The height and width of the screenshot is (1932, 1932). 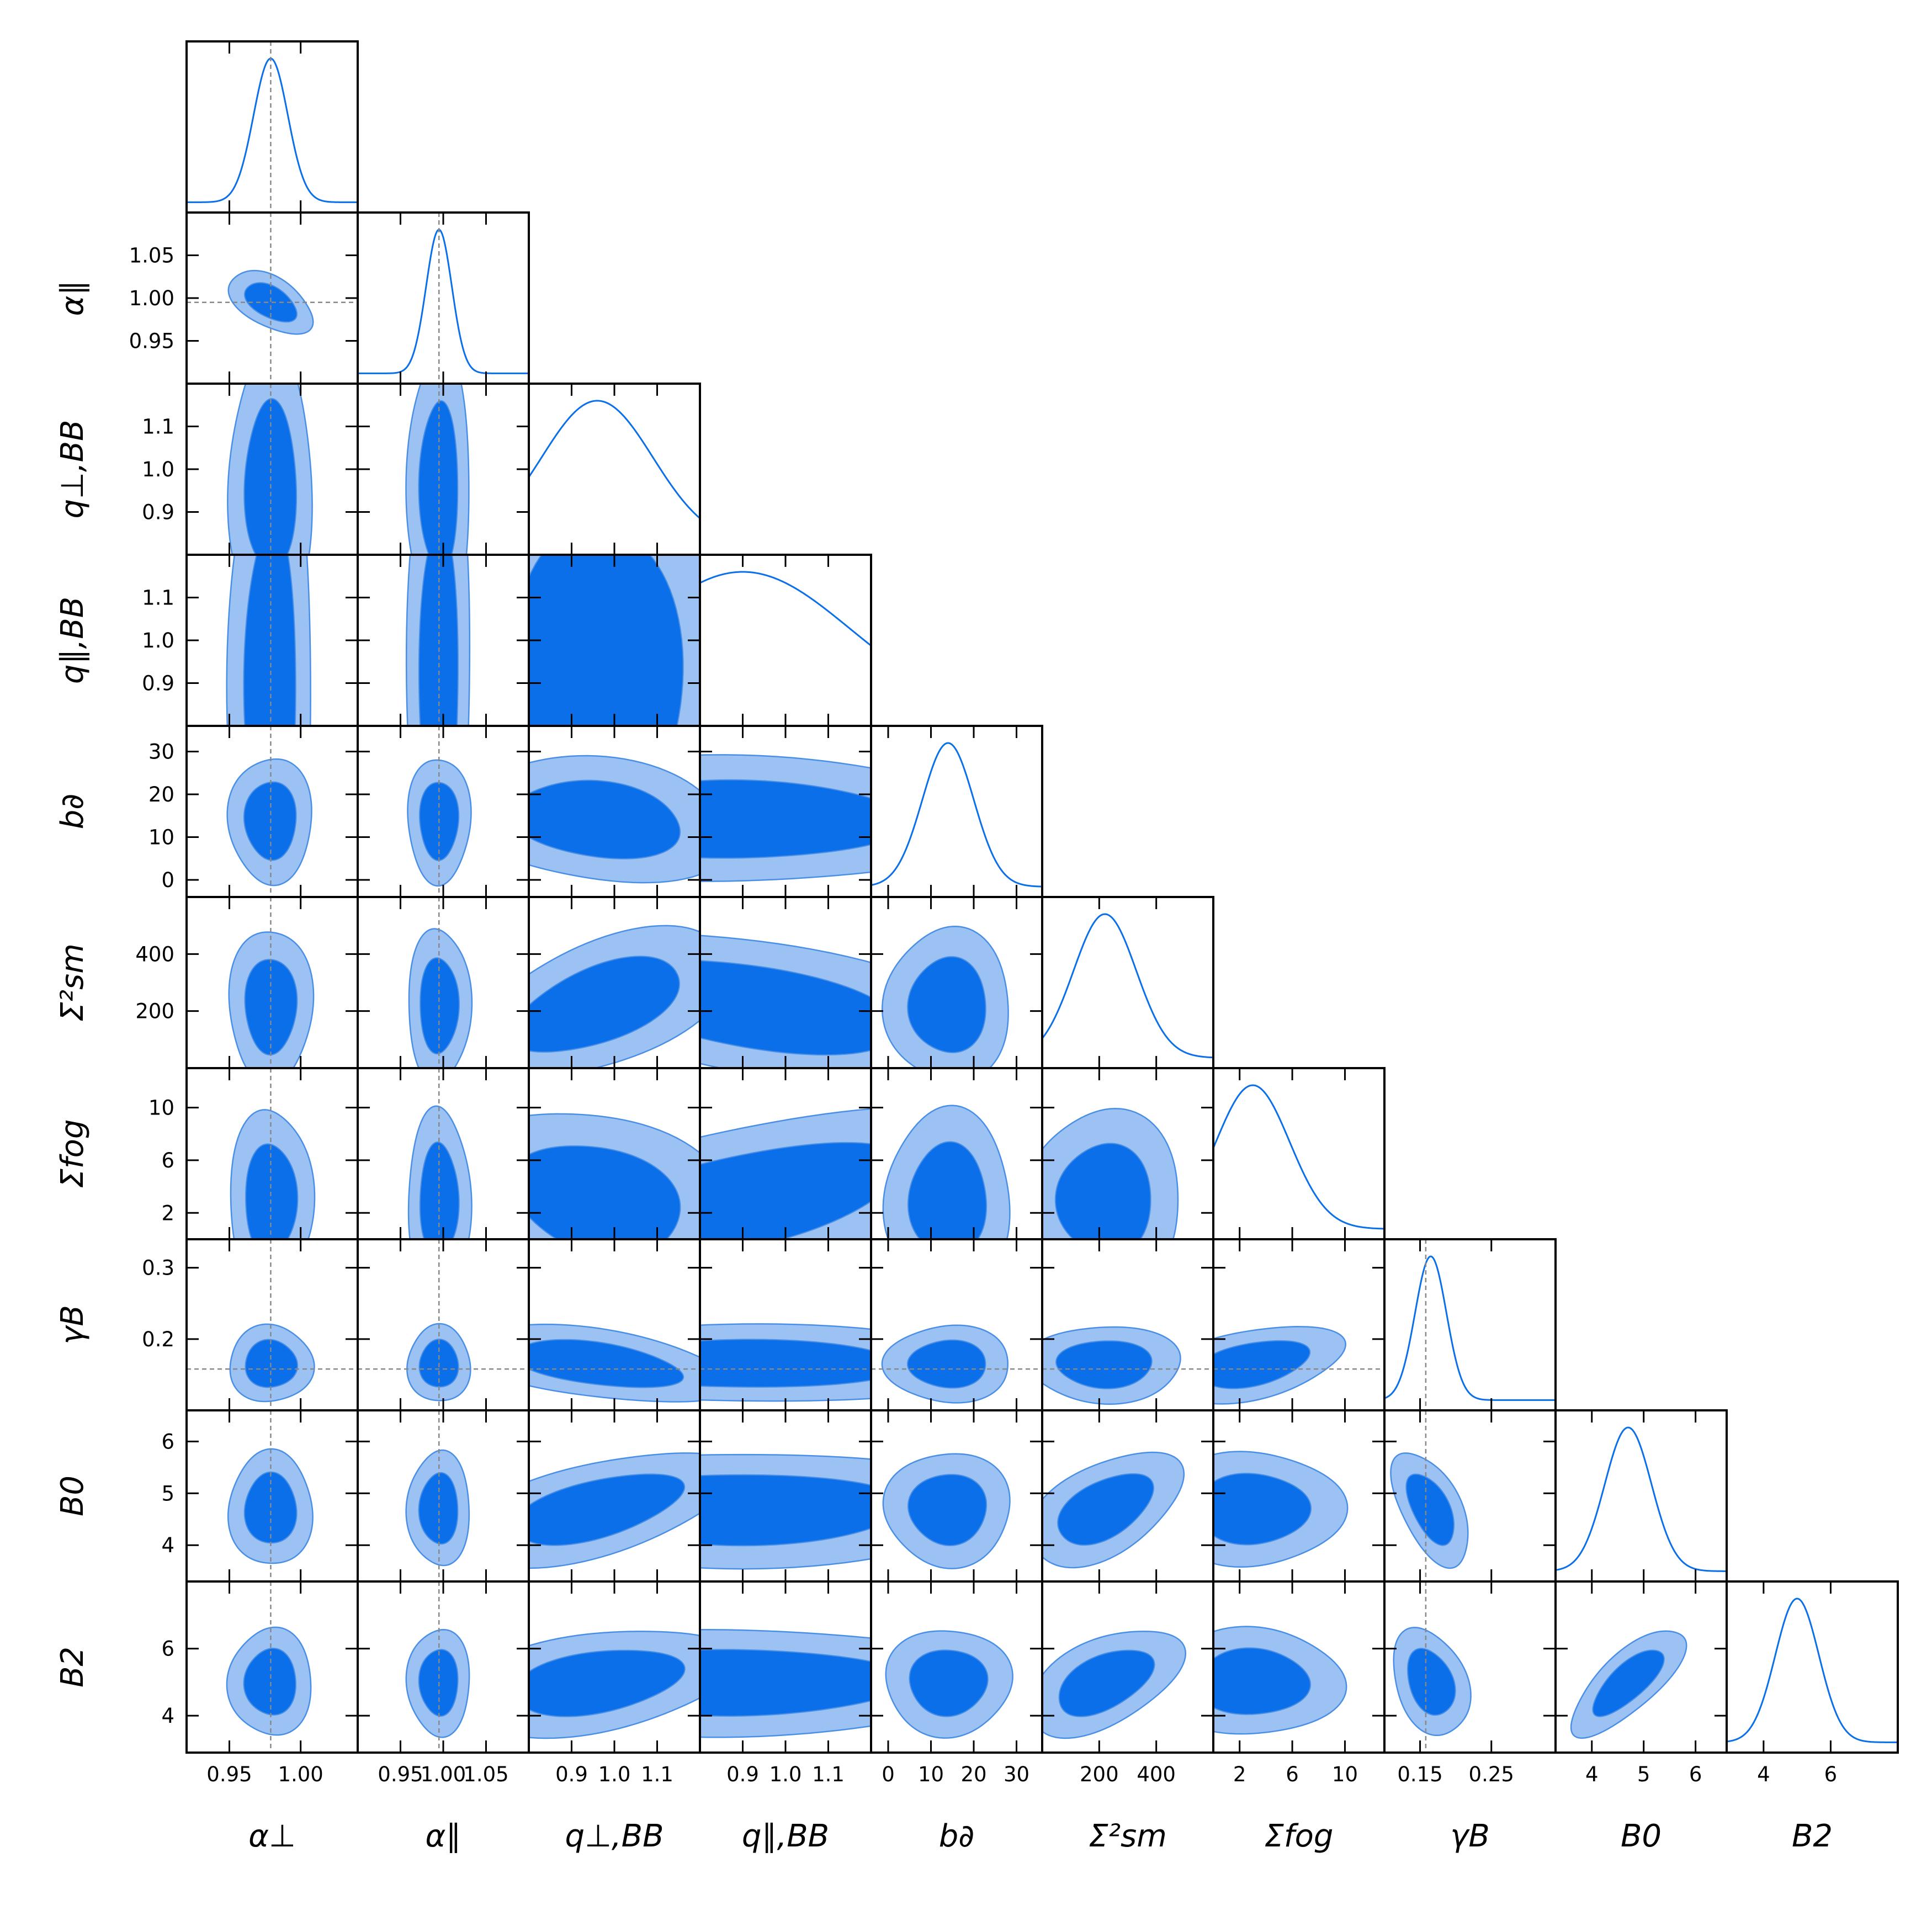 What do you see at coordinates (1420, 1775) in the screenshot?
I see `x-tick-label: 0.15` at bounding box center [1420, 1775].